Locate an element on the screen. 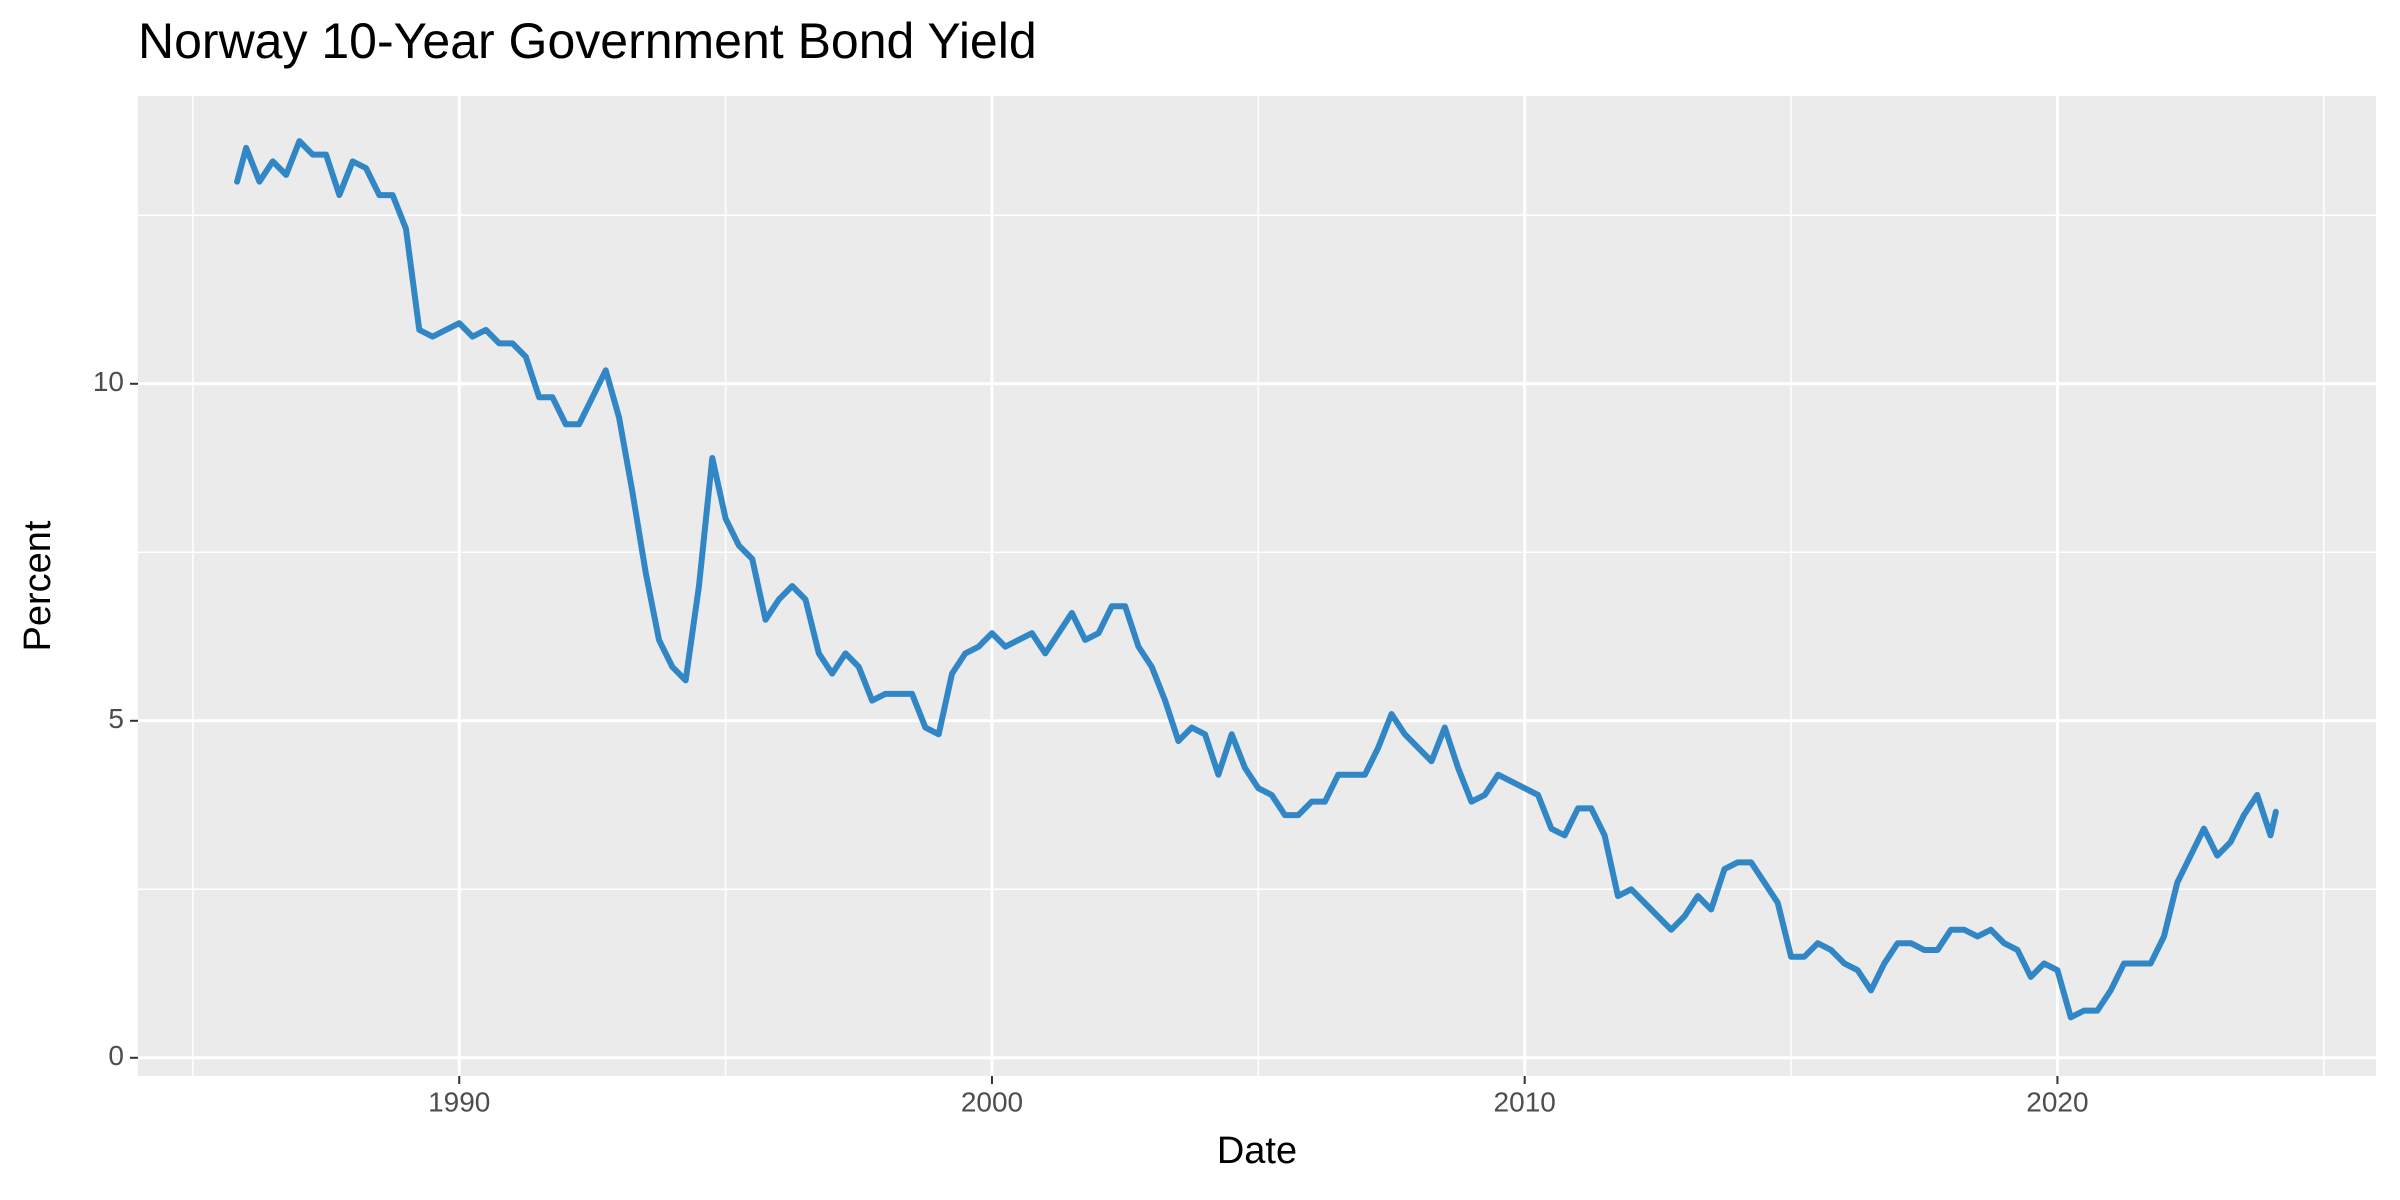 This screenshot has height=1200, width=2400. x-axis-title: Date is located at coordinates (1257, 1151).